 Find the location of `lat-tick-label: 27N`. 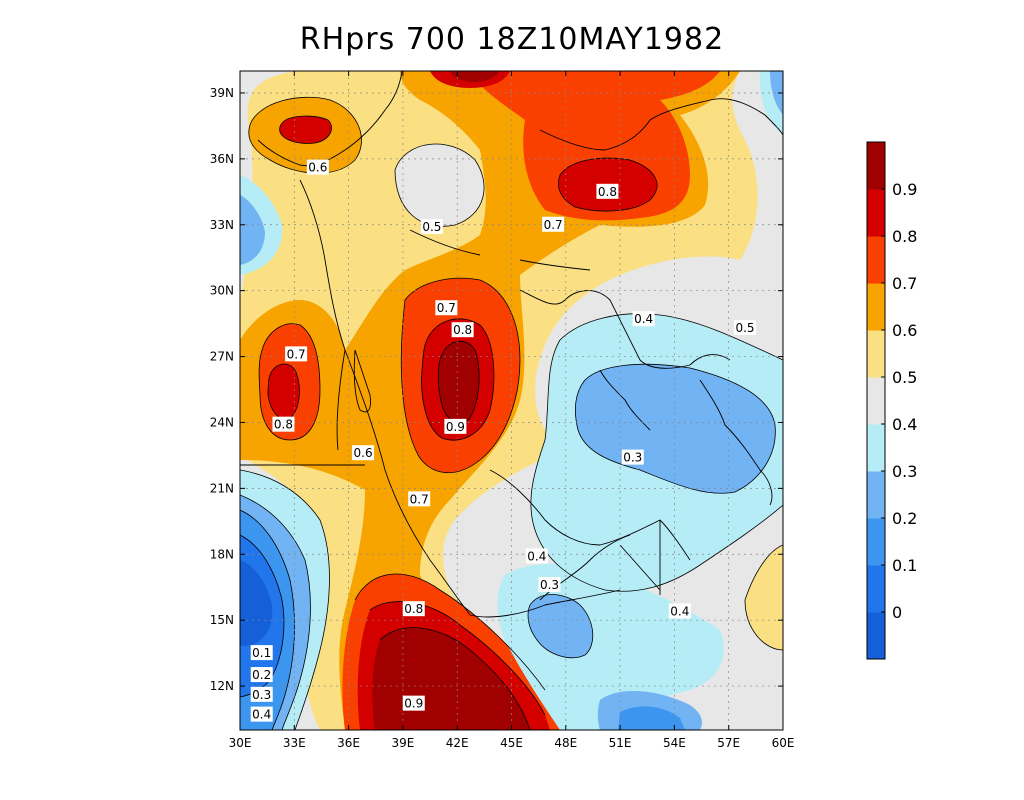

lat-tick-label: 27N is located at coordinates (222, 357).